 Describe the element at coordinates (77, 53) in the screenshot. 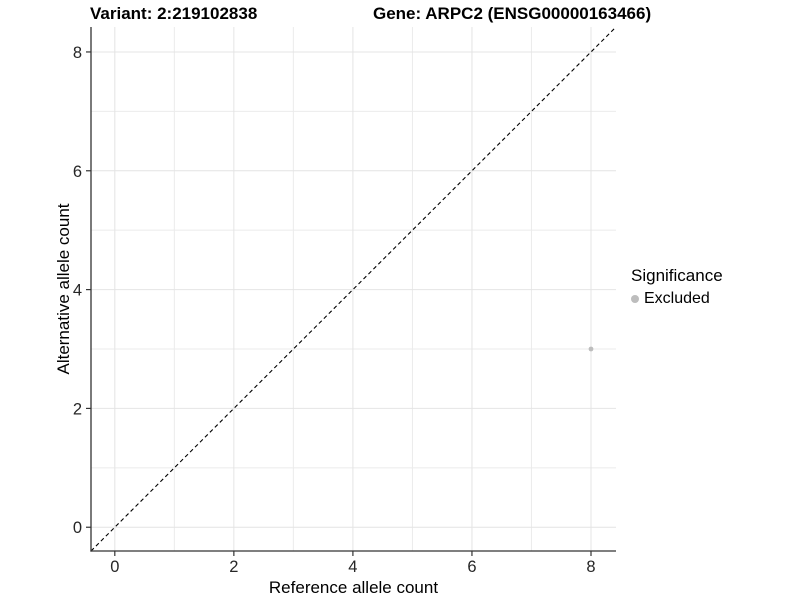

I see `y-axis-tick-label: 8` at that location.